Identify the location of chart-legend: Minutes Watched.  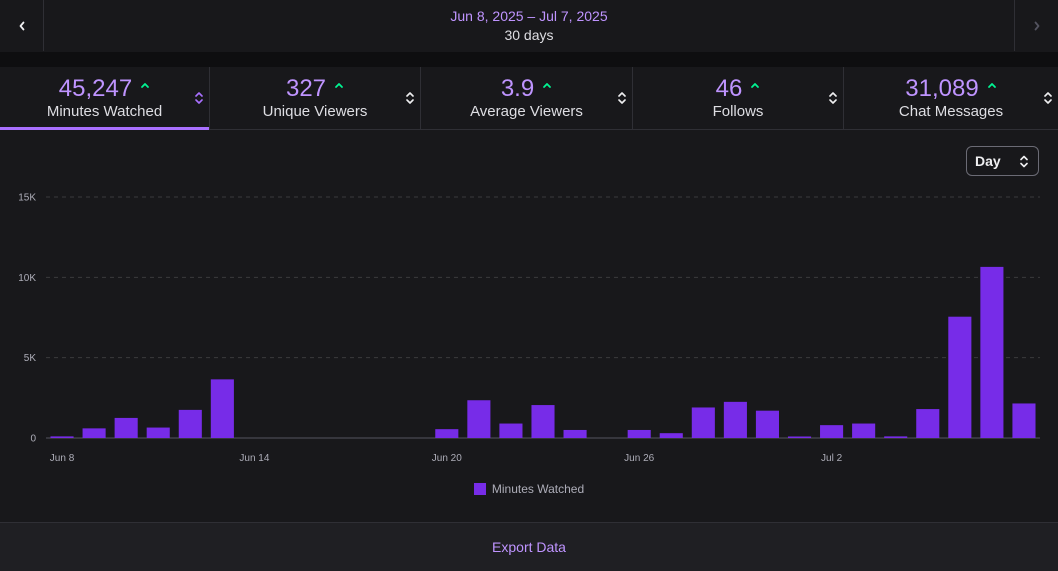
(529, 489).